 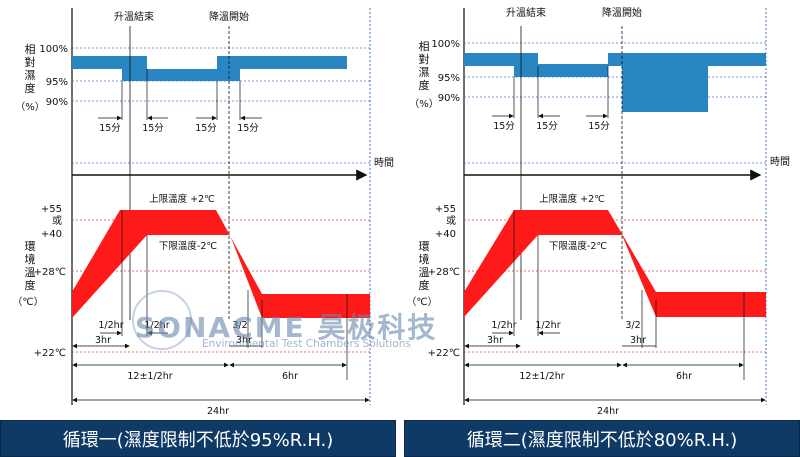 I want to click on caption-divider, so click(x=400, y=438).